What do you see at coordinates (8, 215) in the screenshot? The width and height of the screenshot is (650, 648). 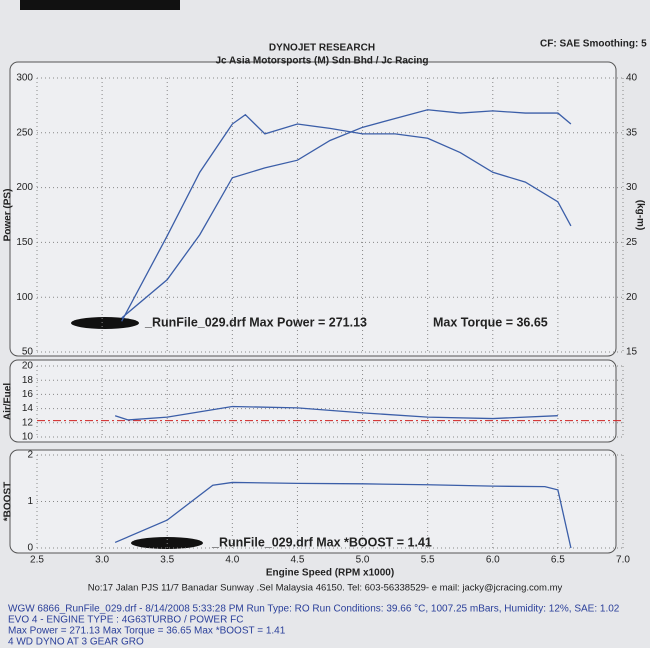 I see `y-axis-label: Power (PS)` at bounding box center [8, 215].